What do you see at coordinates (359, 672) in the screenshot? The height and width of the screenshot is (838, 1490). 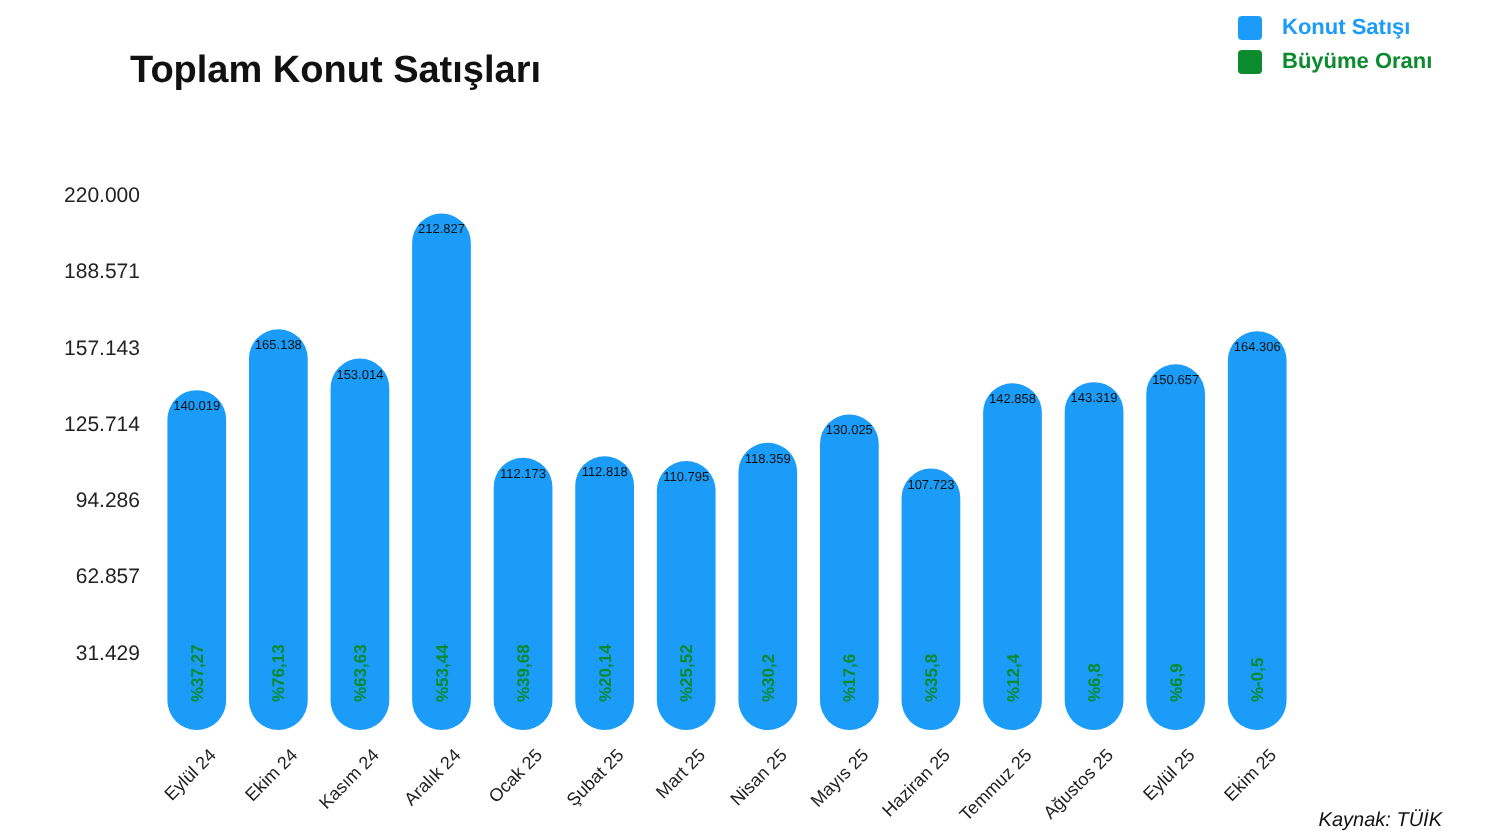 I see `annotation: %63,63` at bounding box center [359, 672].